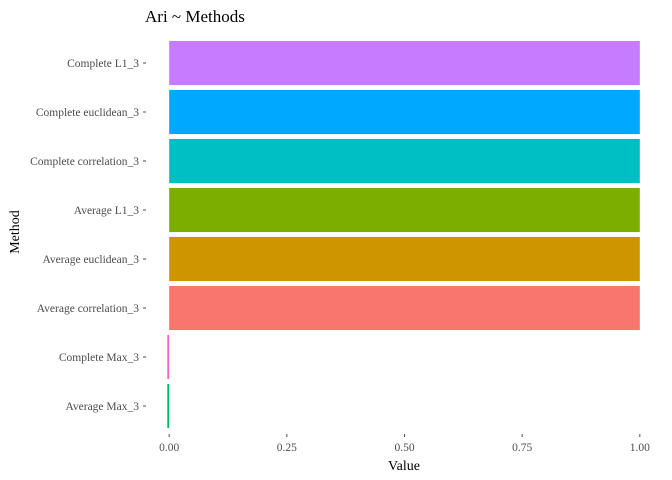 Image resolution: width=672 pixels, height=480 pixels. Describe the element at coordinates (169, 448) in the screenshot. I see `x-tick-label: 0.00` at that location.